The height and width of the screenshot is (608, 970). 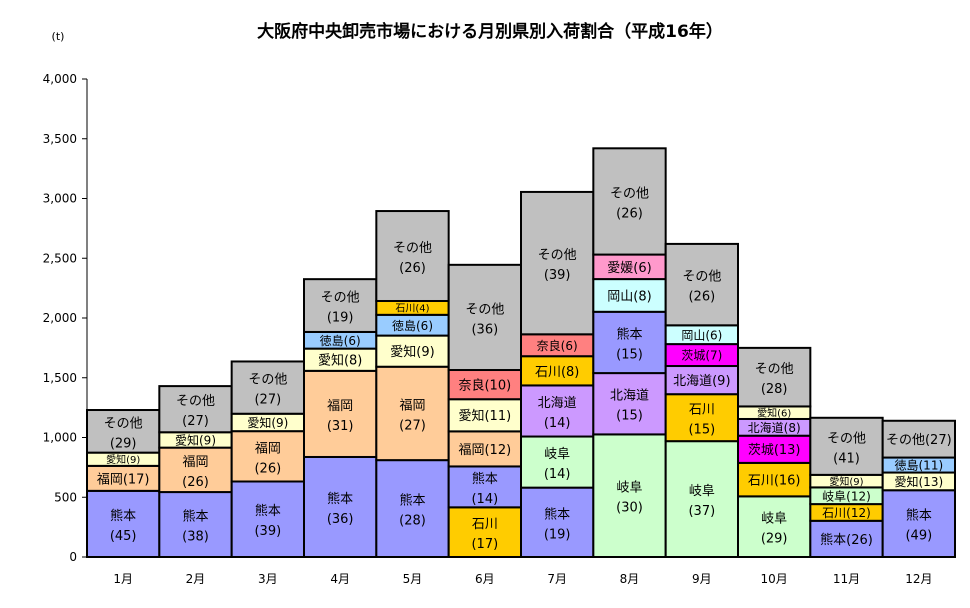 I want to click on bar-segment-愛知, so click(x=484, y=415).